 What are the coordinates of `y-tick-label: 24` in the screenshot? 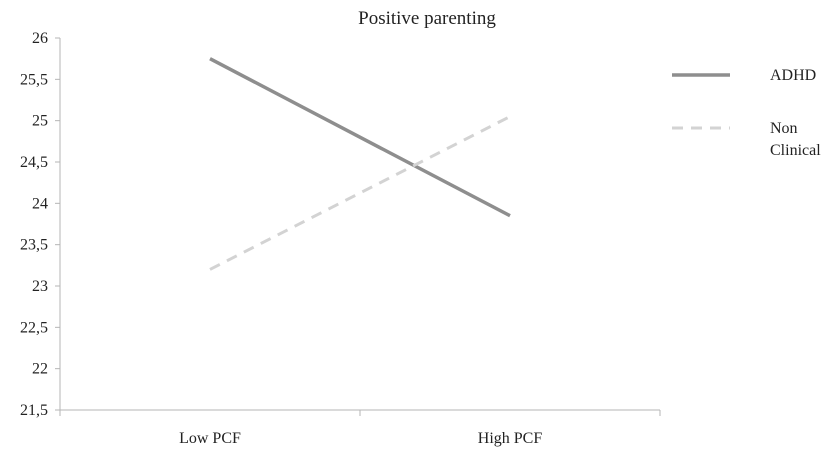 It's located at (40, 203).